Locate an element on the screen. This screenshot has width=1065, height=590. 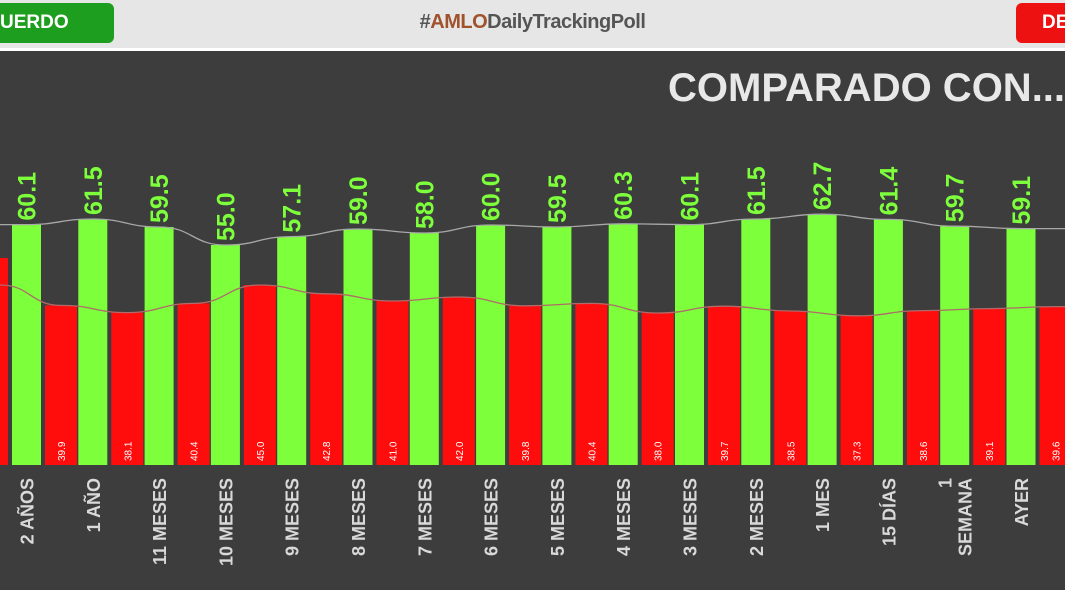
disapprove-legend-pill: DE is located at coordinates (1040, 23).